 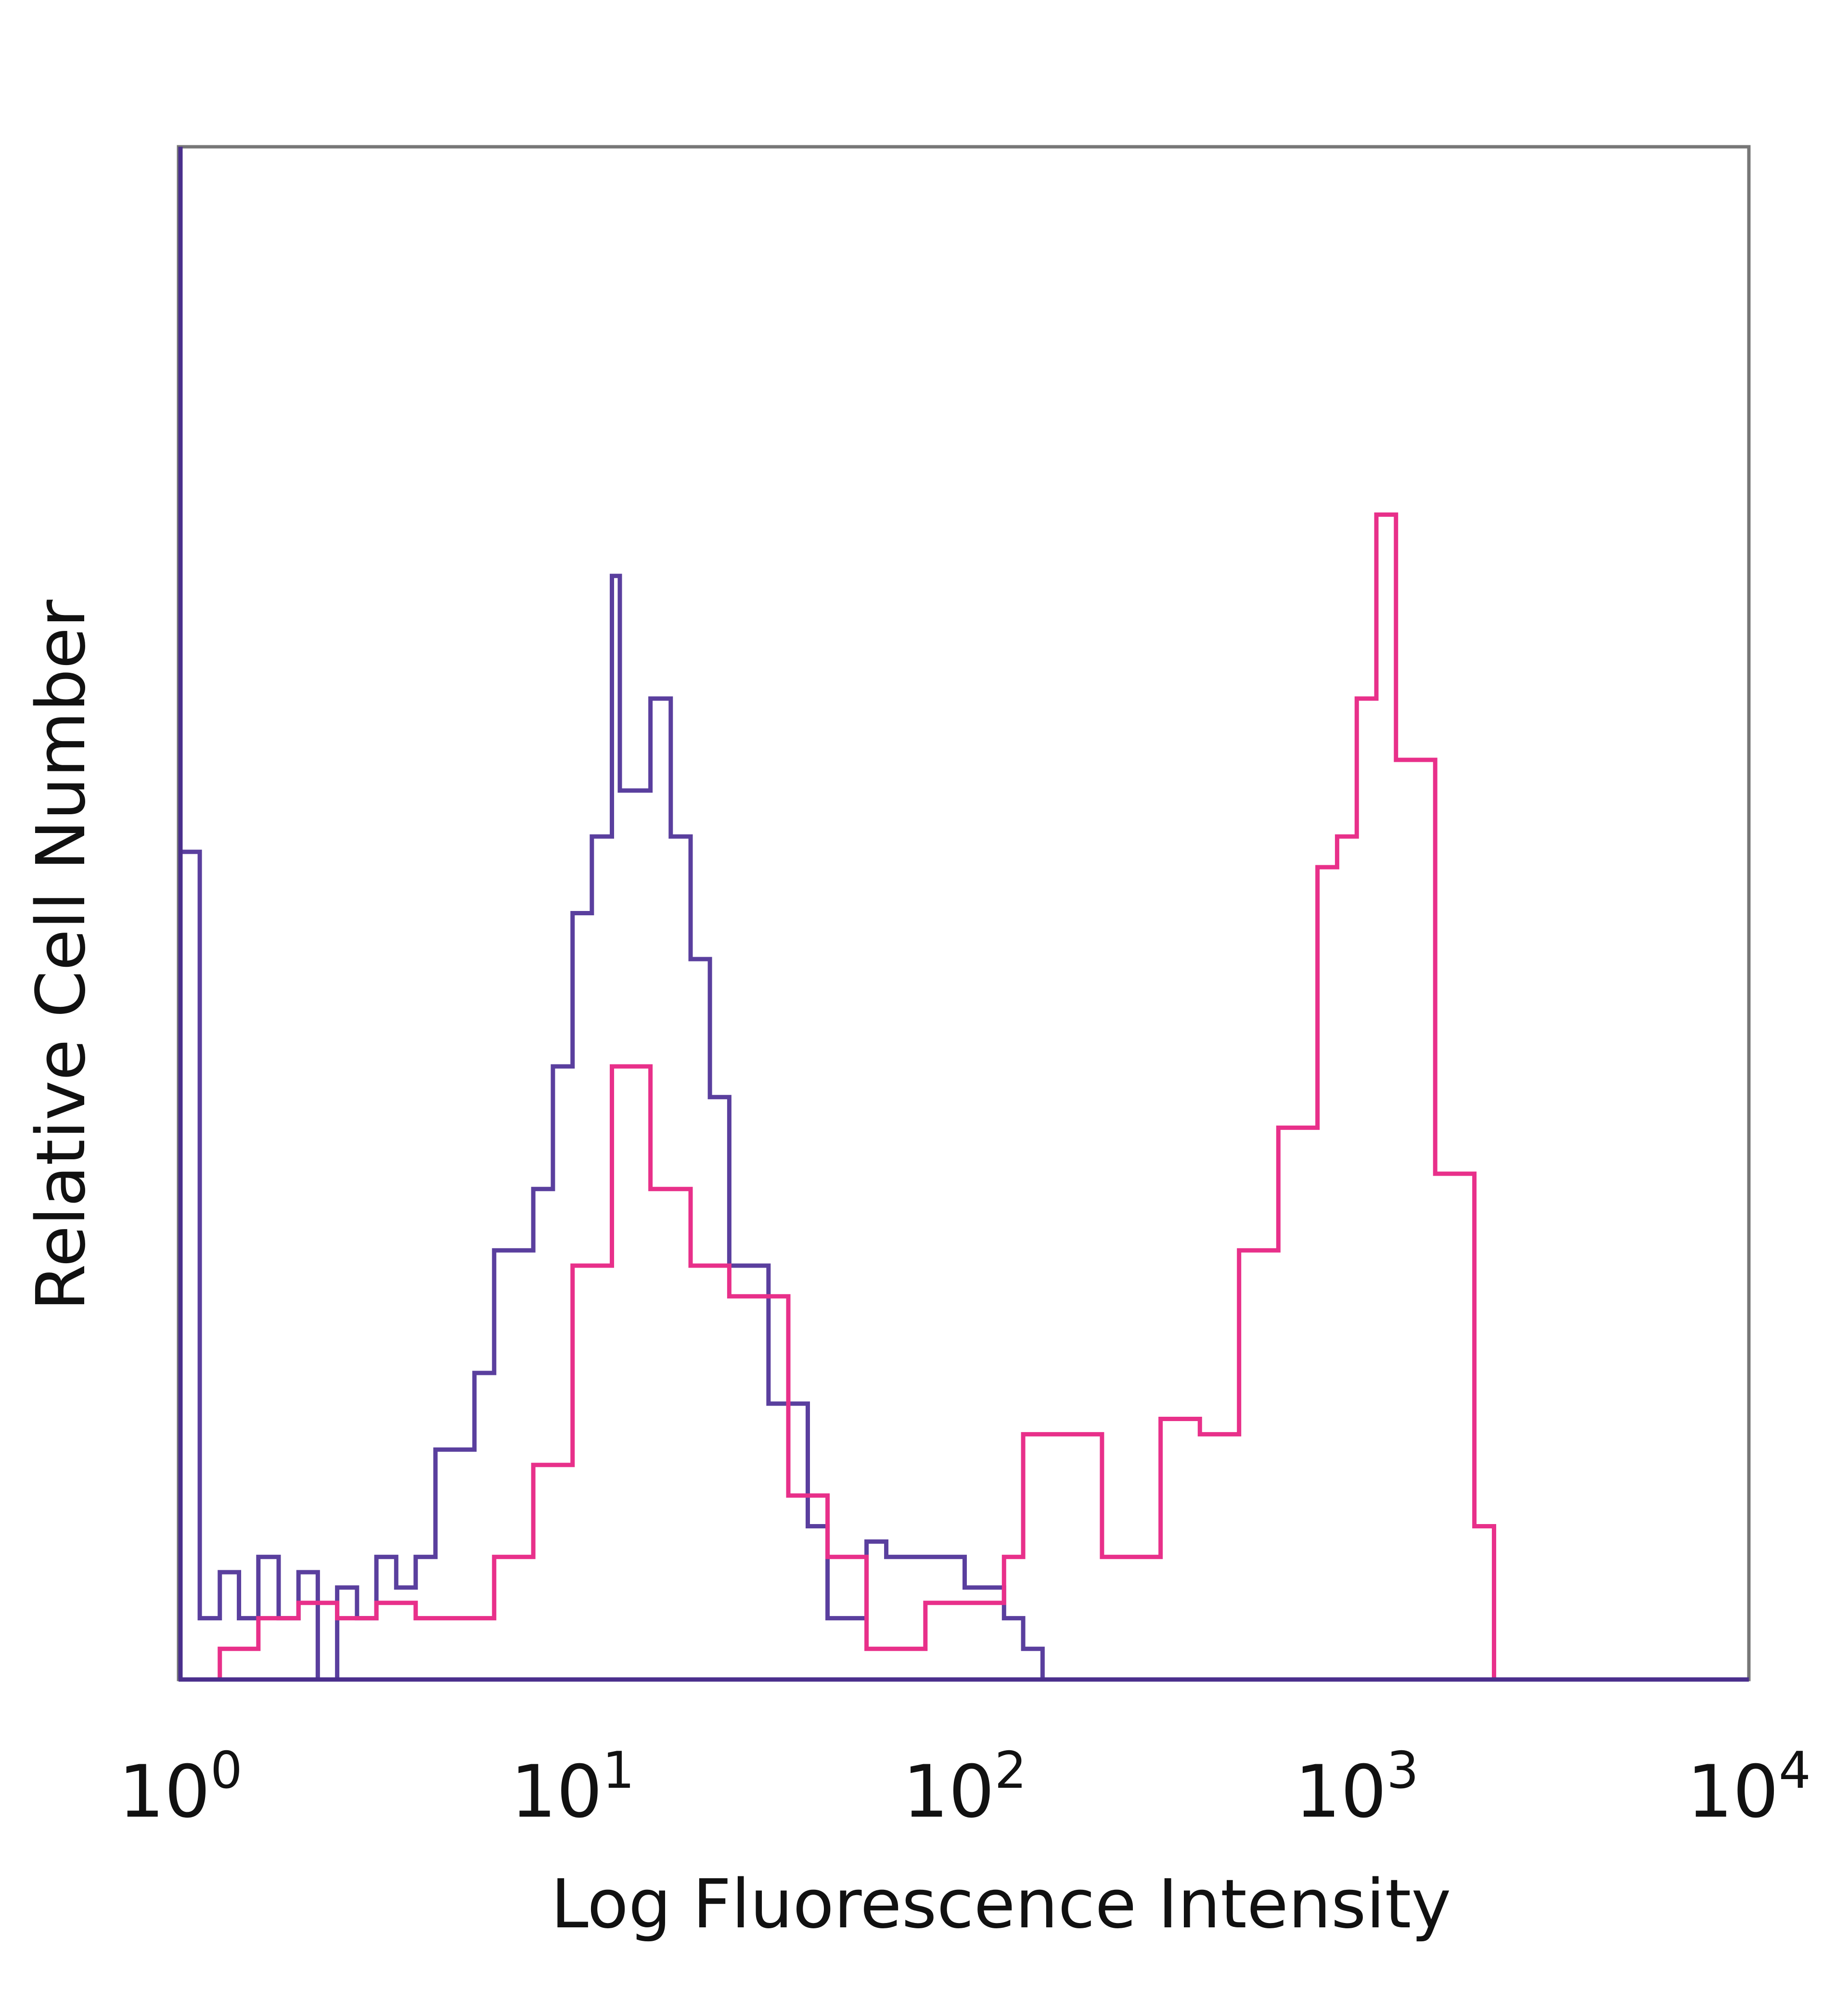 I want to click on x-axis-label: Log Fluorescence Intensity, so click(x=1001, y=1904).